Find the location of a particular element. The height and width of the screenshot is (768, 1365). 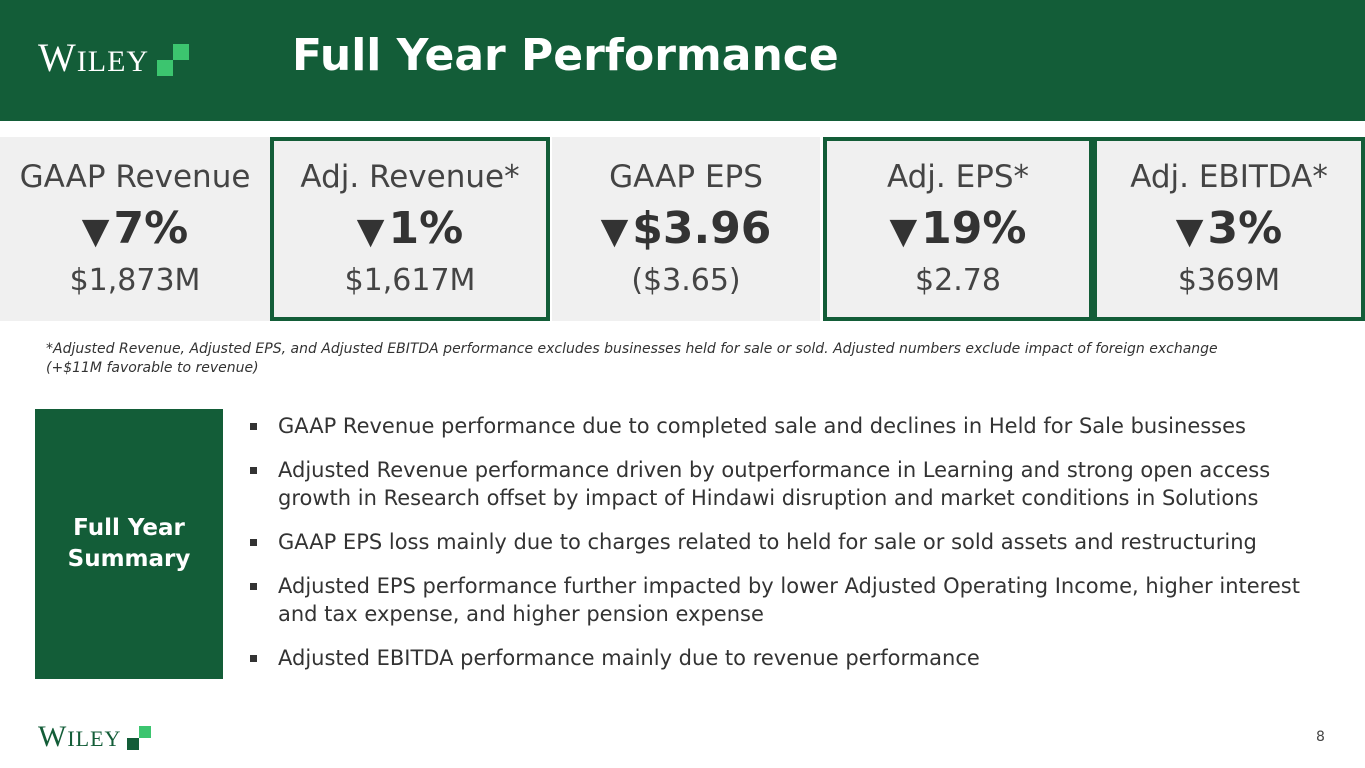

wiley-logo: WILEY is located at coordinates (114, 58).